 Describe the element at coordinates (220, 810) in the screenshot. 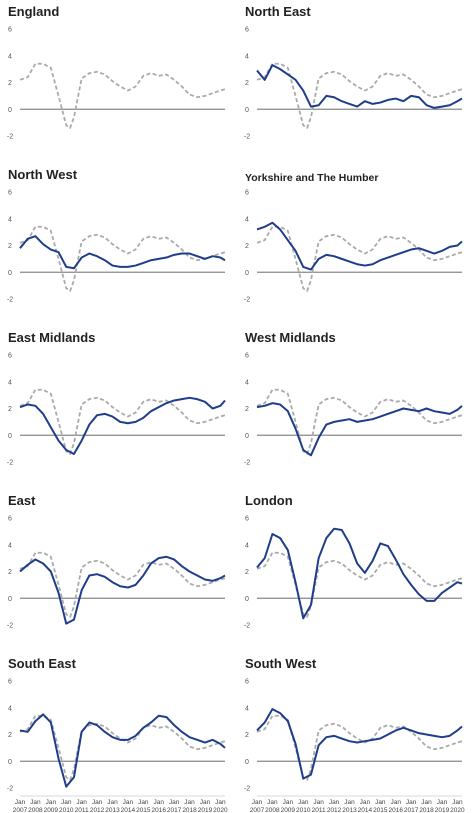

I see `x-tick-label-year: 2020` at that location.